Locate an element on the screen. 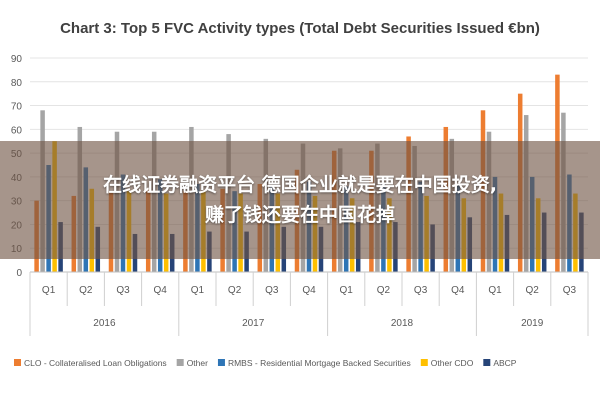 Image resolution: width=600 pixels, height=400 pixels. year-label: 2016 is located at coordinates (104, 323).